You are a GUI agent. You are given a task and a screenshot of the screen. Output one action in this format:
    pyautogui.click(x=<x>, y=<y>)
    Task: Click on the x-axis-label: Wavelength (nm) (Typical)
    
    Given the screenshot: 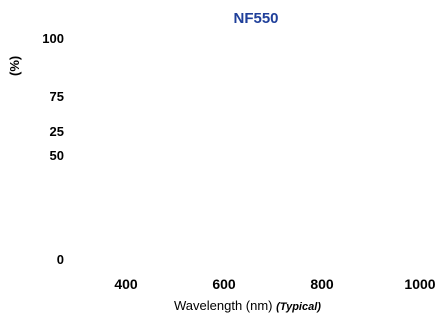 What is the action you would take?
    pyautogui.click(x=247, y=305)
    